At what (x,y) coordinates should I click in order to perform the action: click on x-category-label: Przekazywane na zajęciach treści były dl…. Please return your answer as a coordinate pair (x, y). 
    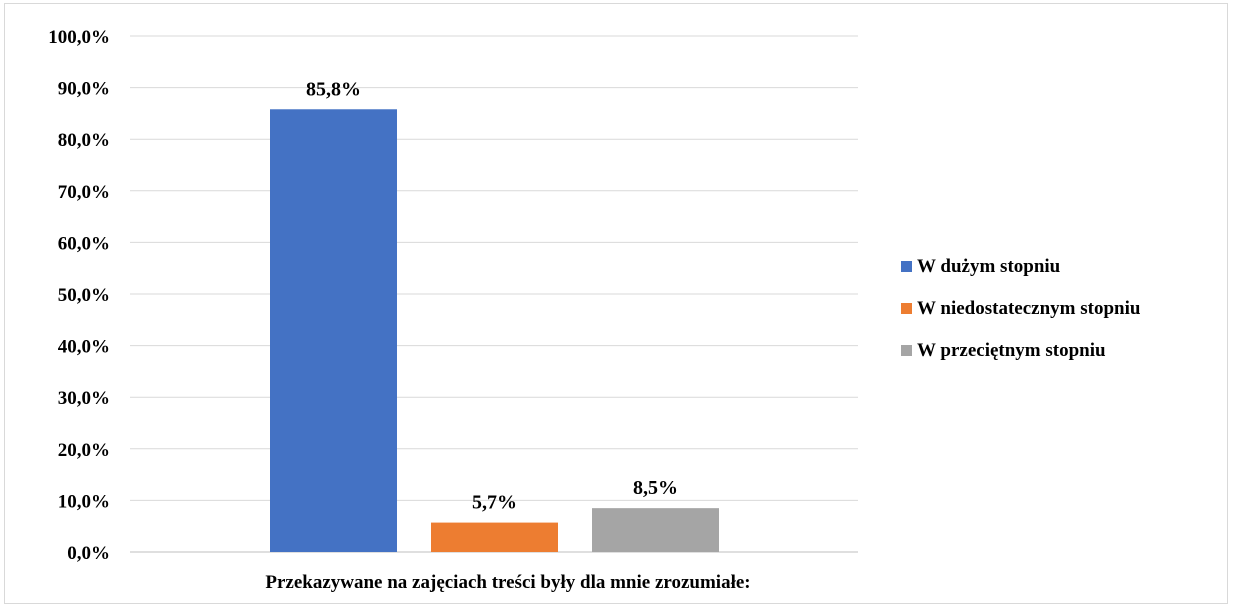
    Looking at the image, I should click on (507, 582).